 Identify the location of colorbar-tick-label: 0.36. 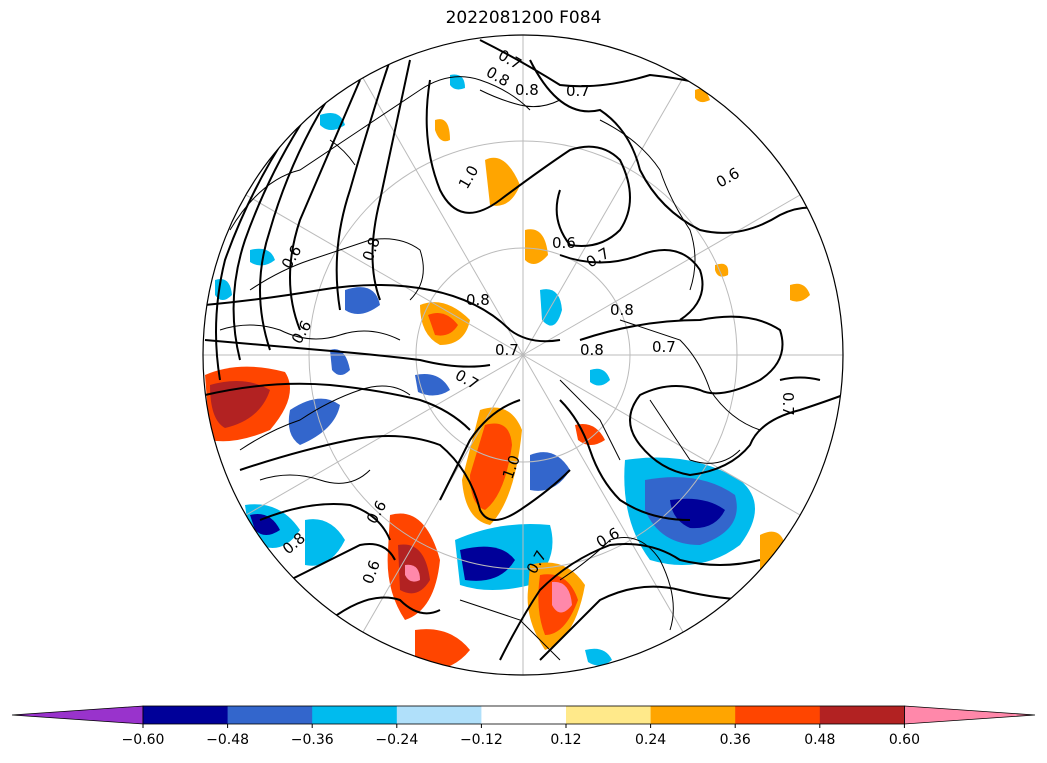
(735, 740).